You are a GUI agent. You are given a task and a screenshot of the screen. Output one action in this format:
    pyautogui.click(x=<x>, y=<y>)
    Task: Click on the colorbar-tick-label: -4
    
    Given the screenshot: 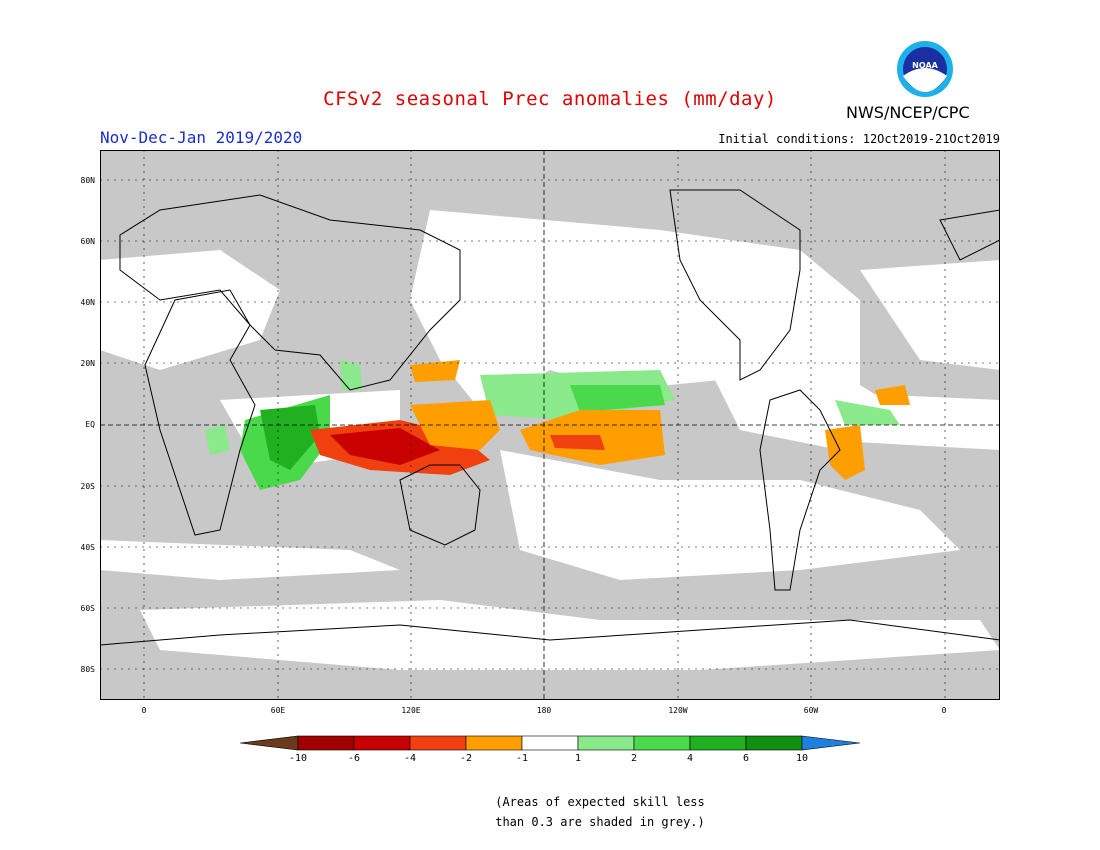 What is the action you would take?
    pyautogui.click(x=410, y=758)
    